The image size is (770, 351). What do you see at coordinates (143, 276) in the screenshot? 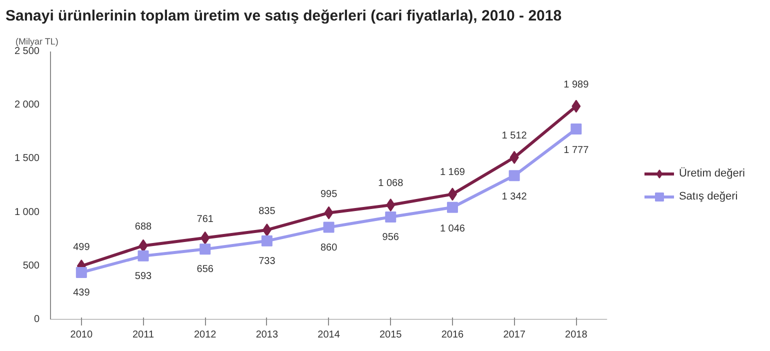
I see `data-label: 593` at bounding box center [143, 276].